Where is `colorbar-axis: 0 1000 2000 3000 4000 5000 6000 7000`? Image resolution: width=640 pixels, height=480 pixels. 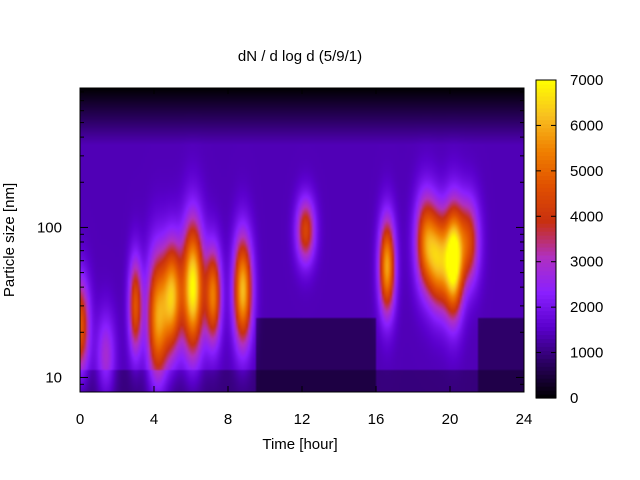
colorbar-axis: 0 1000 2000 3000 4000 5000 6000 7000 is located at coordinates (569, 239).